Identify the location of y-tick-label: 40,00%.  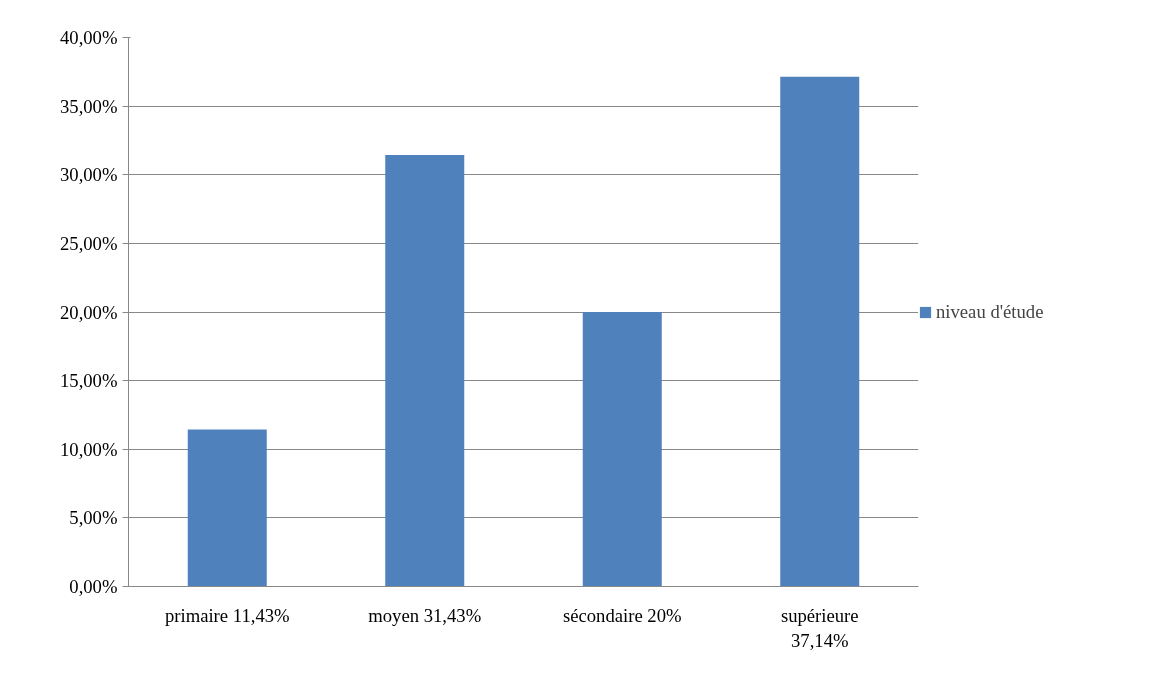
(88, 37).